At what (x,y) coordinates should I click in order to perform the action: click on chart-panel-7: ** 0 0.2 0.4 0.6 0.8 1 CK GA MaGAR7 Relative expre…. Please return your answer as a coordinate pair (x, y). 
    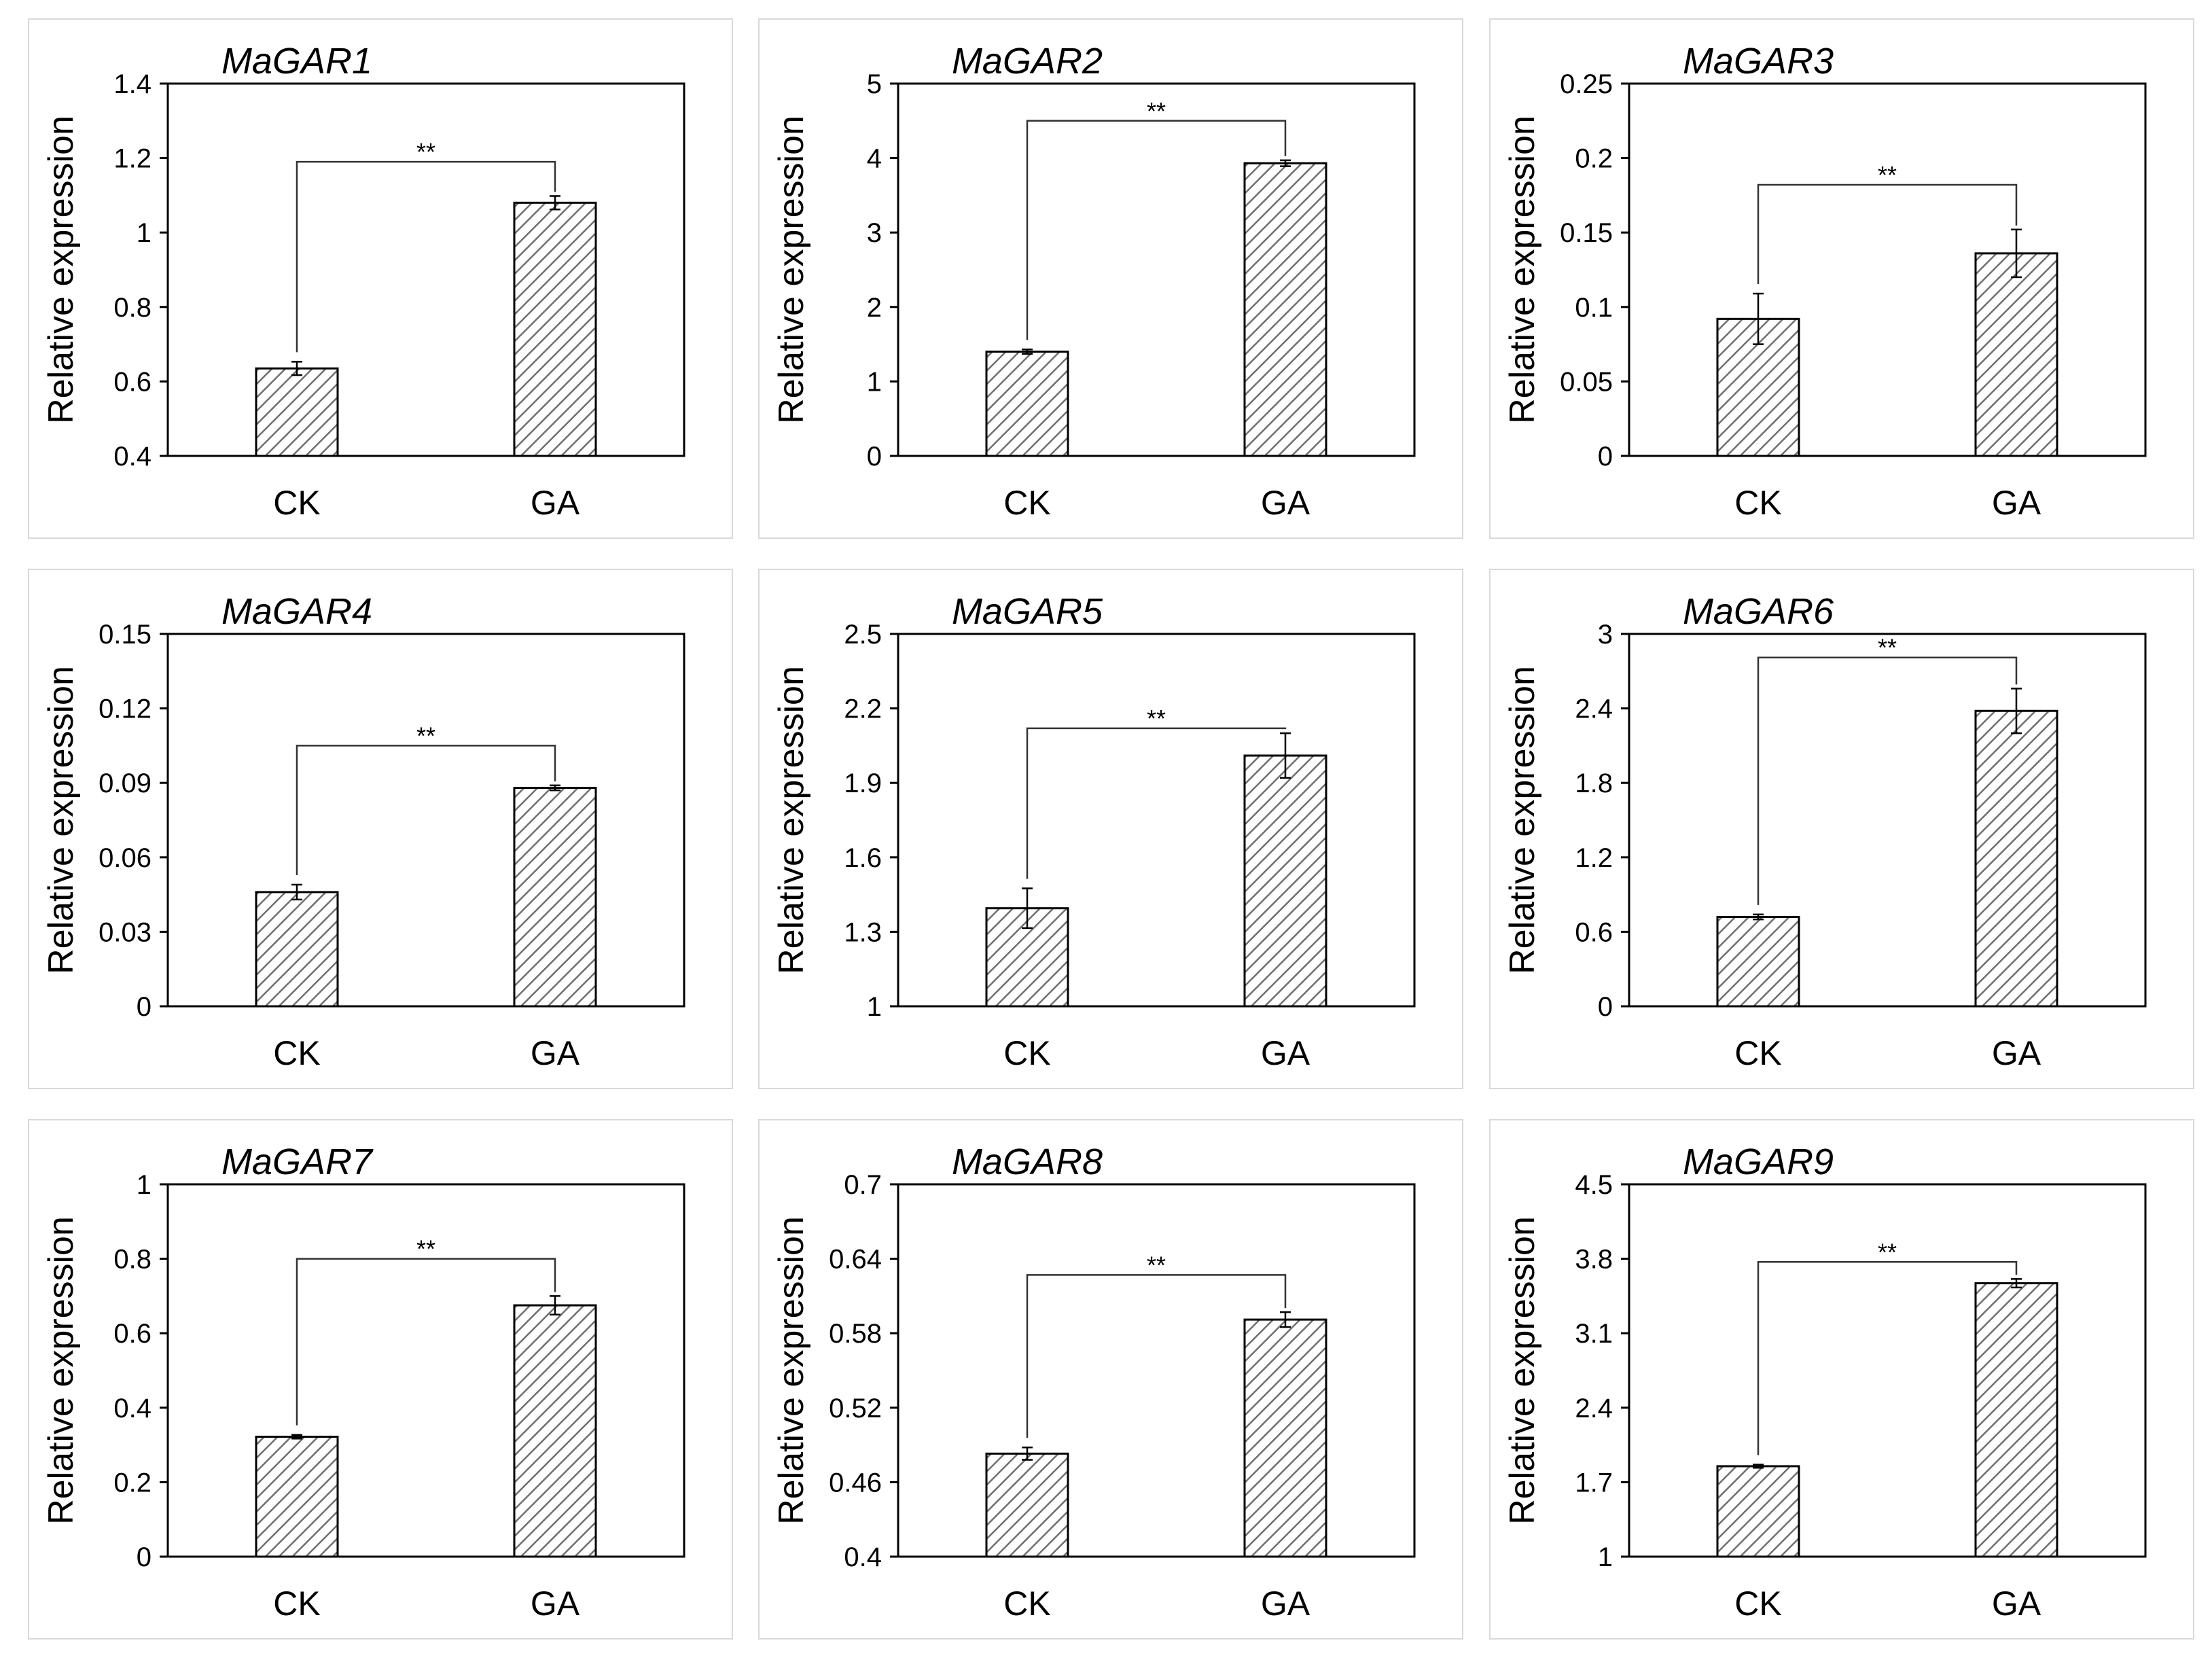
    Looking at the image, I should click on (380, 1380).